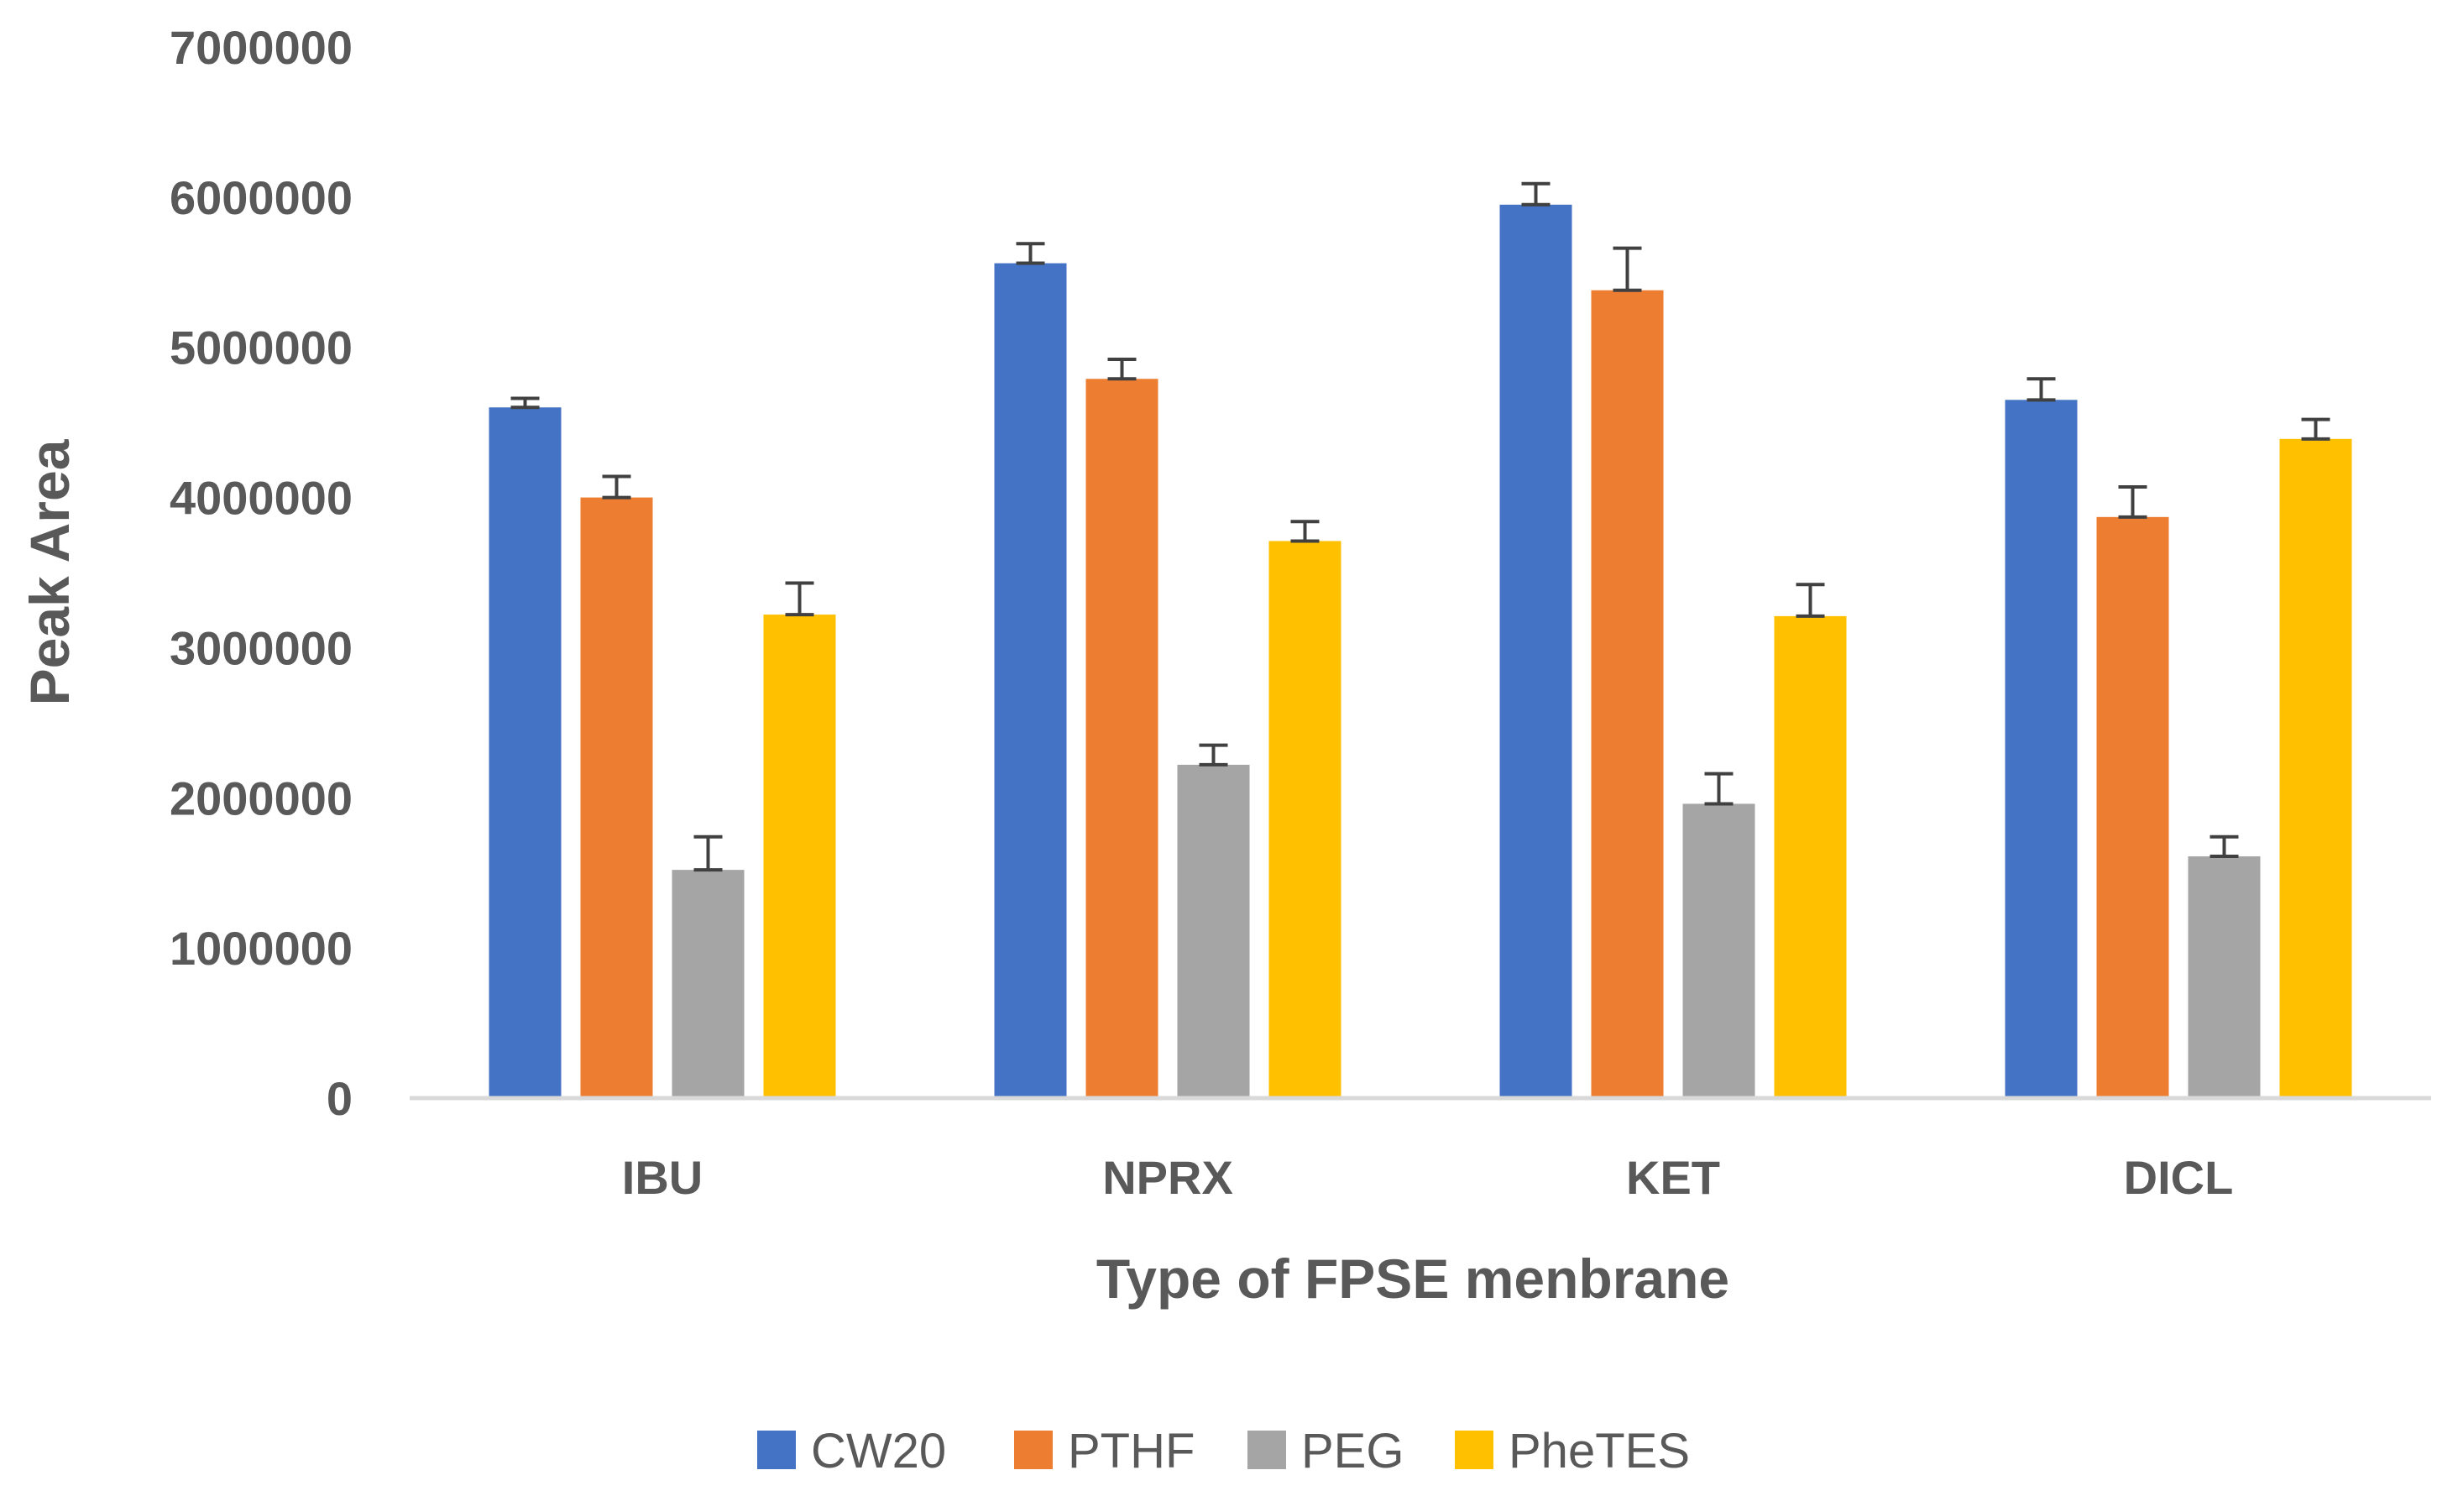  I want to click on bar-peg-dicl, so click(2224, 977).